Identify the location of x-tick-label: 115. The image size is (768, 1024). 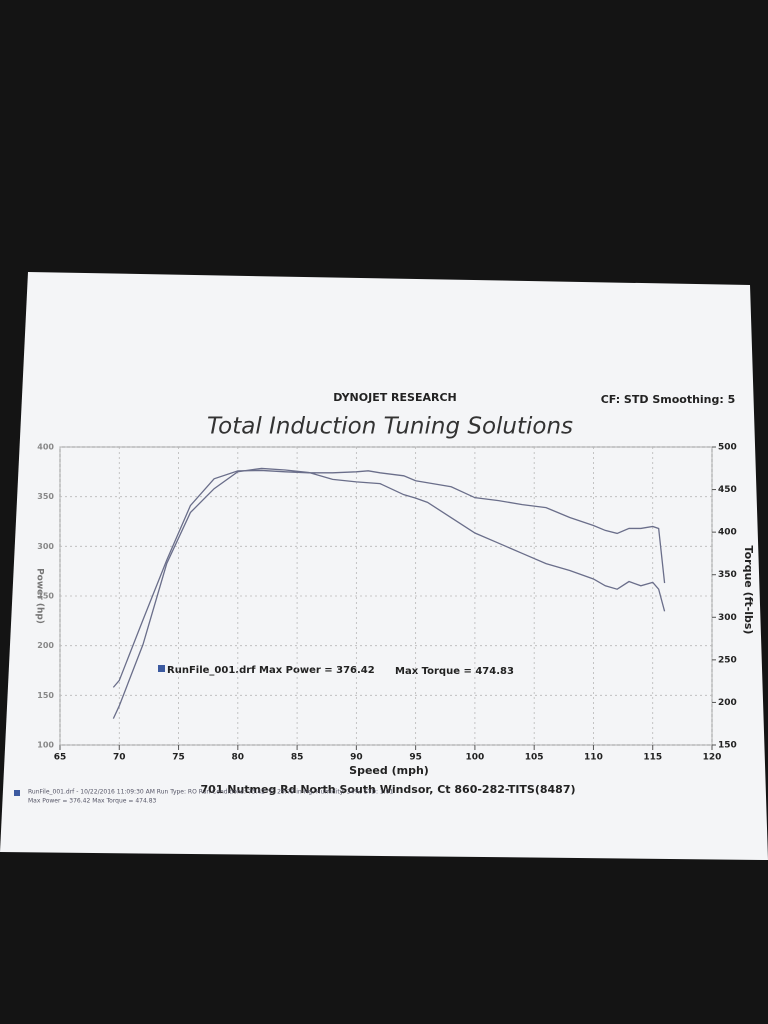
(652, 758).